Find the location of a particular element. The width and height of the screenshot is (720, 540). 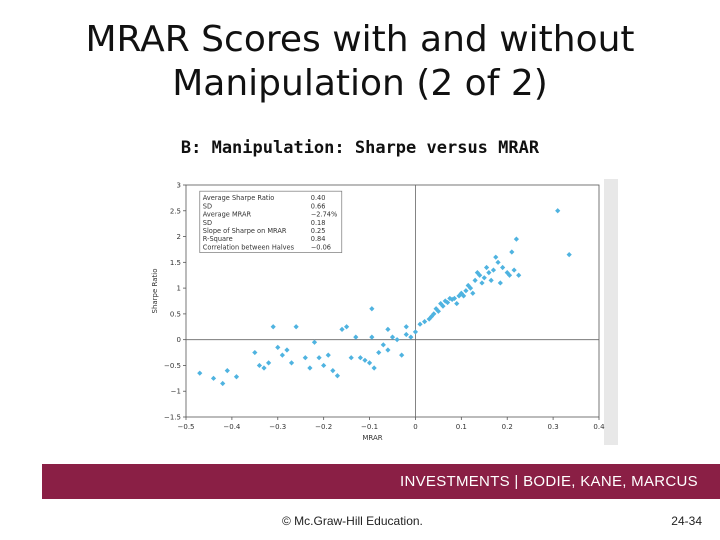

x-tick-label: 0.2 is located at coordinates (507, 427).